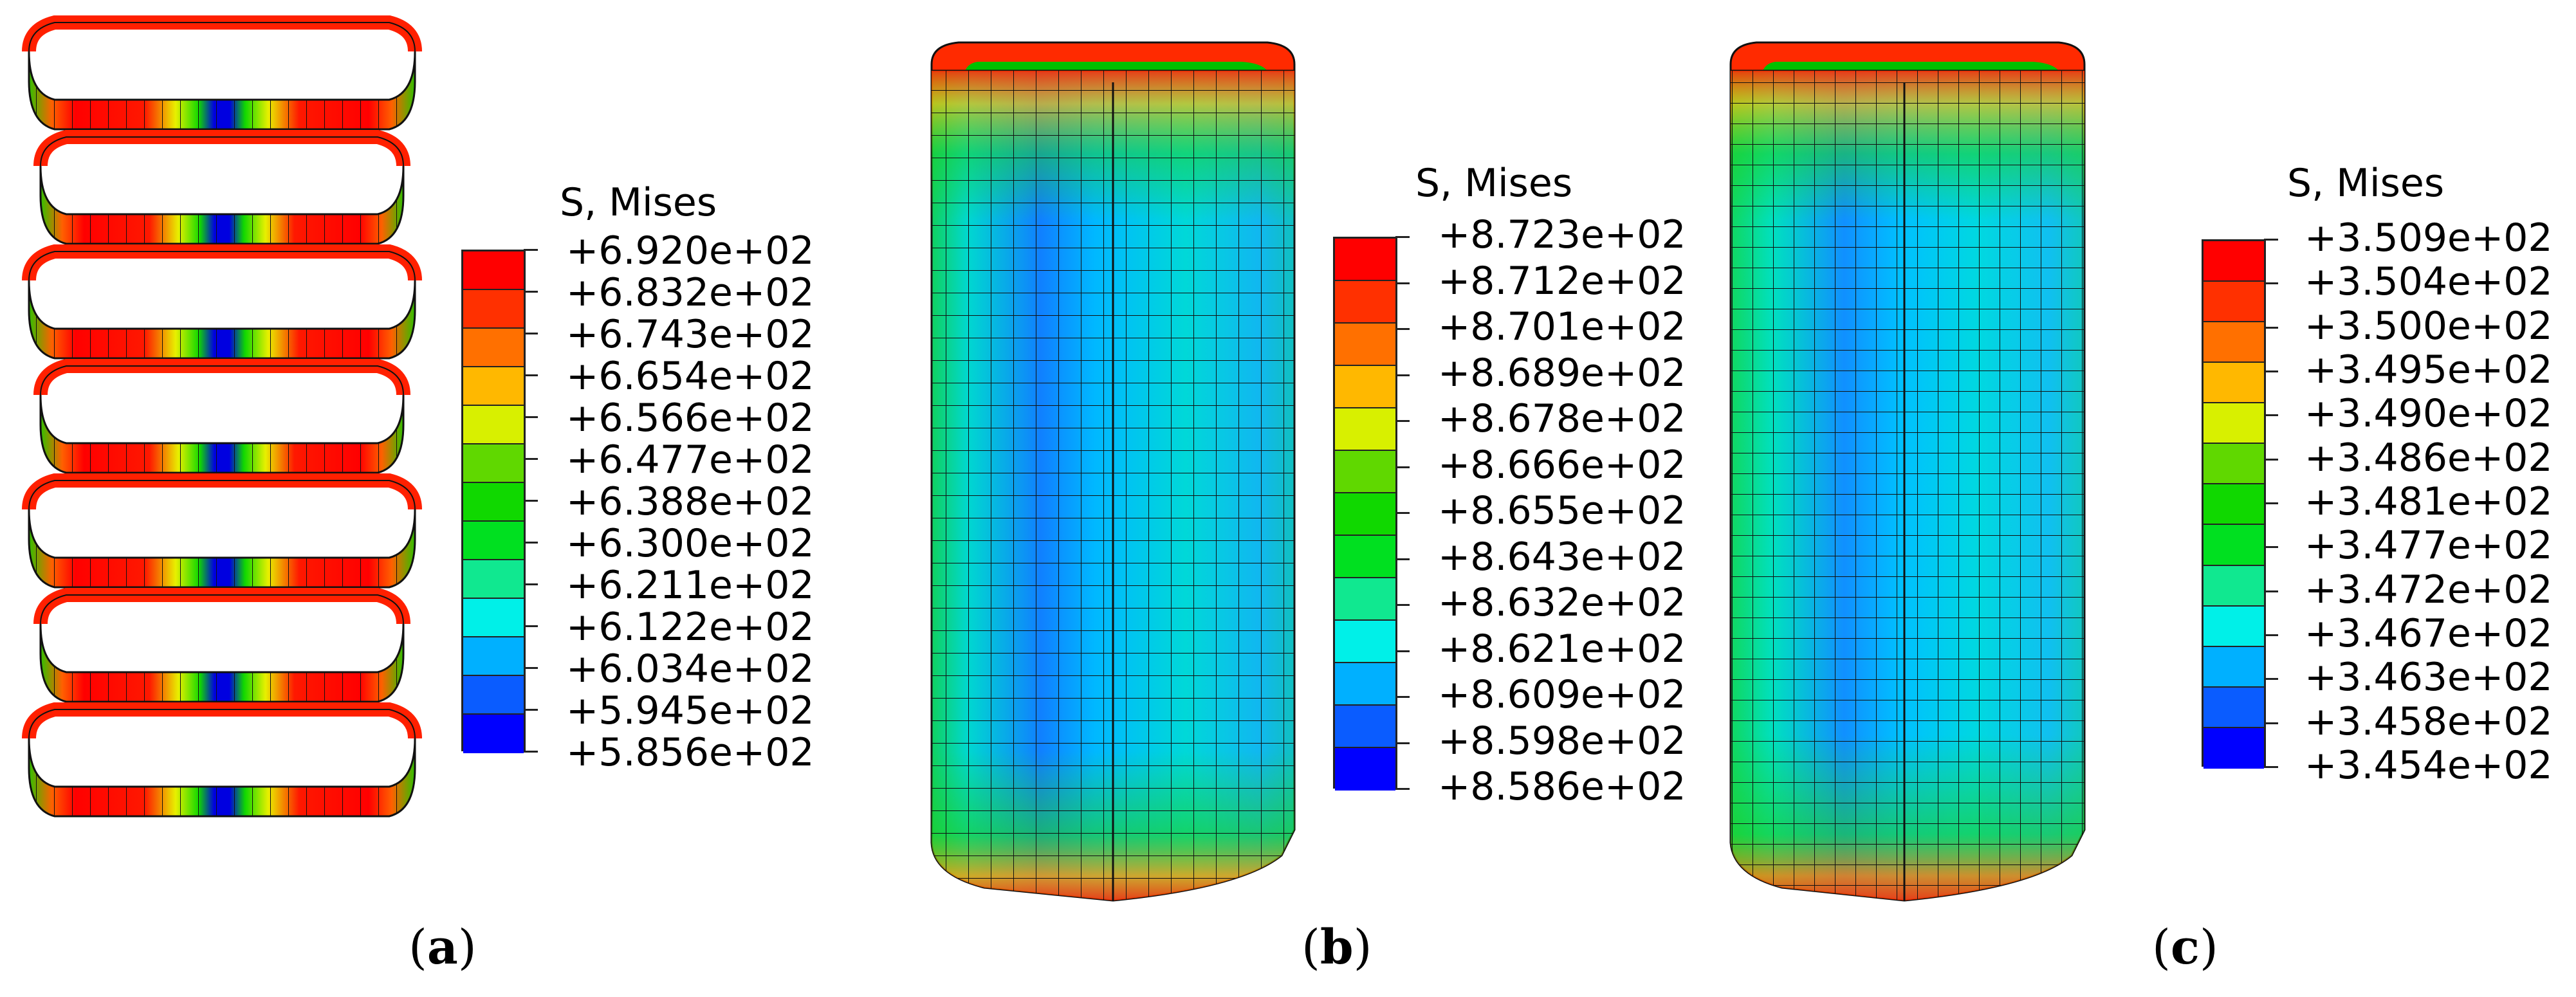 The height and width of the screenshot is (997, 2576). I want to click on legend-value: +6.477e+02, so click(690, 459).